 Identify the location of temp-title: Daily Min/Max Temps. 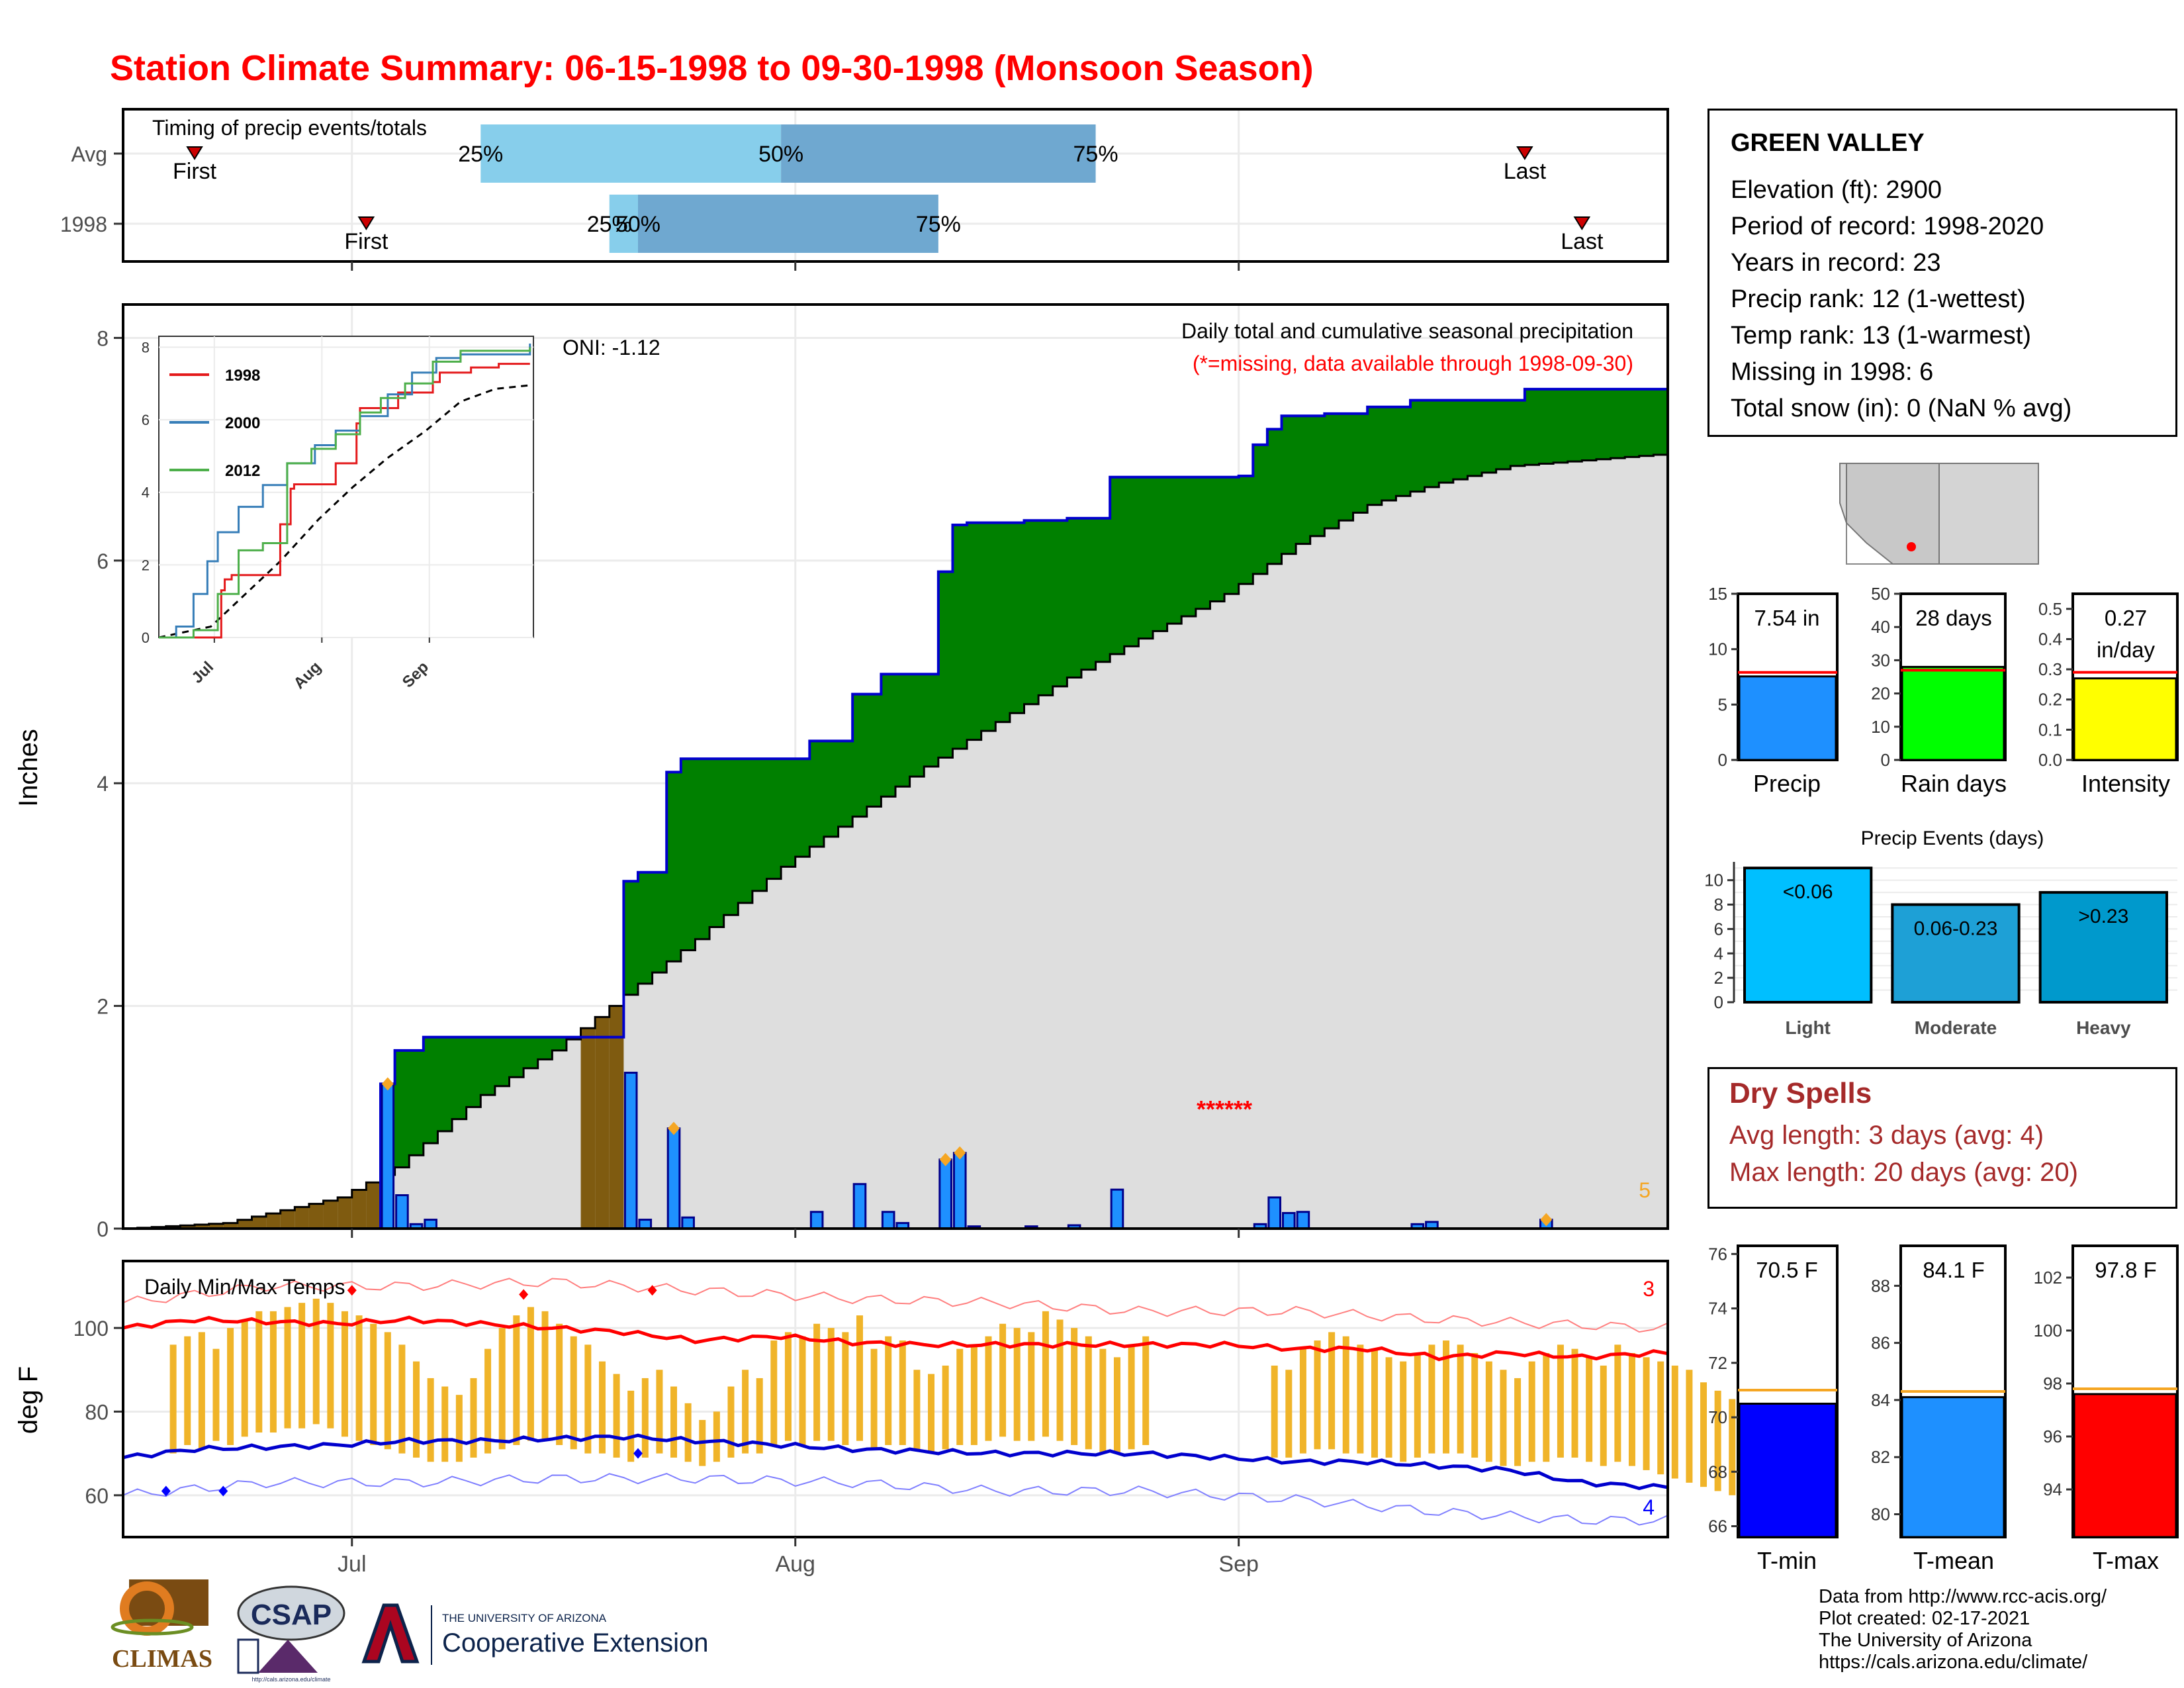
(245, 1287).